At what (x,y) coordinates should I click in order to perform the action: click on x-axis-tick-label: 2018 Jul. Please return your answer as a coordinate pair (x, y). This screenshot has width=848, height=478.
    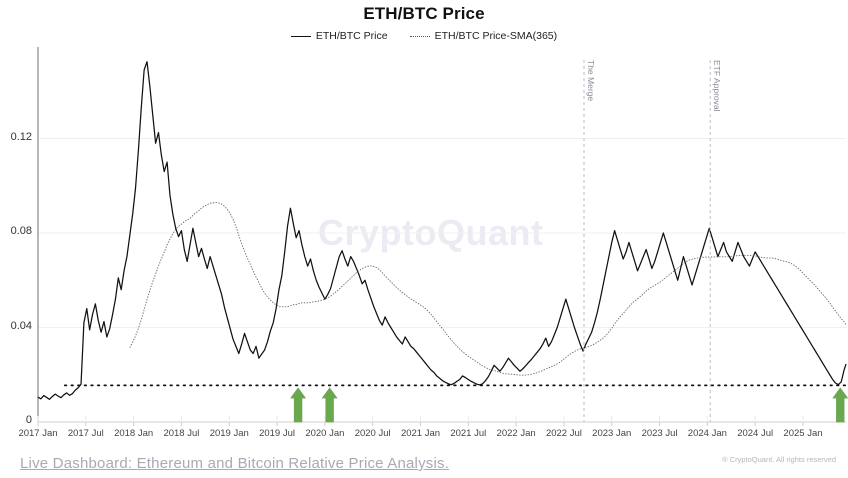
    Looking at the image, I should click on (181, 433).